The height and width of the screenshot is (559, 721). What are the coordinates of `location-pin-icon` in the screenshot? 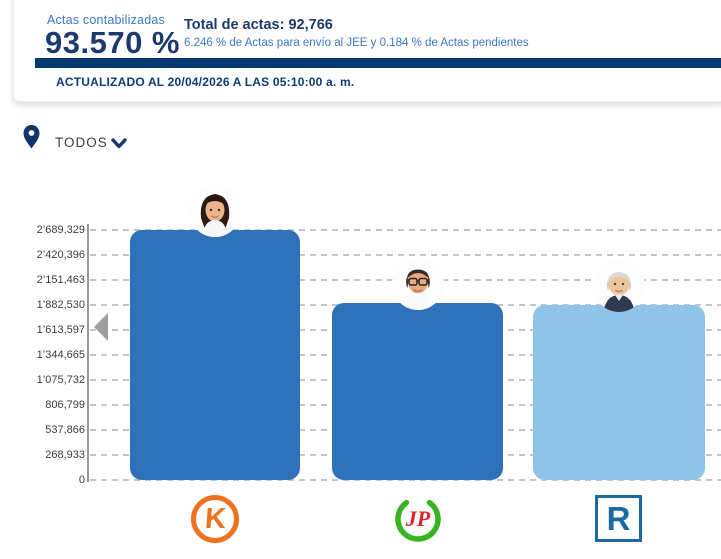 It's located at (31, 137).